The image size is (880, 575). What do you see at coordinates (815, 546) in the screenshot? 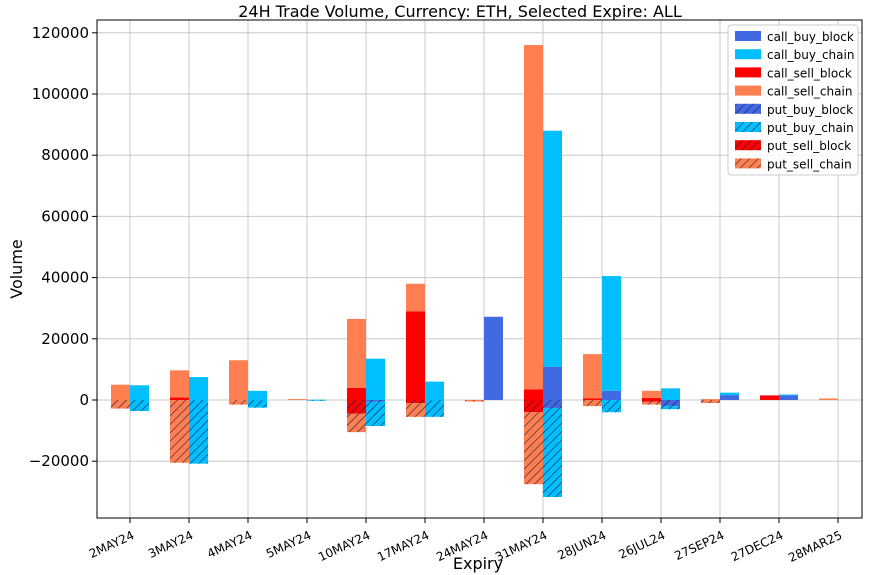
I see `x-tick-label: 28MAR25` at bounding box center [815, 546].